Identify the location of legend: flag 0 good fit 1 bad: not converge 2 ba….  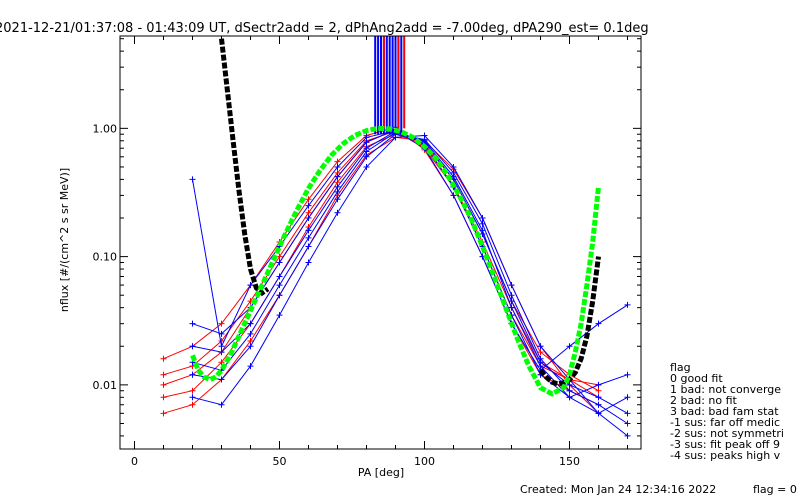
(727, 411).